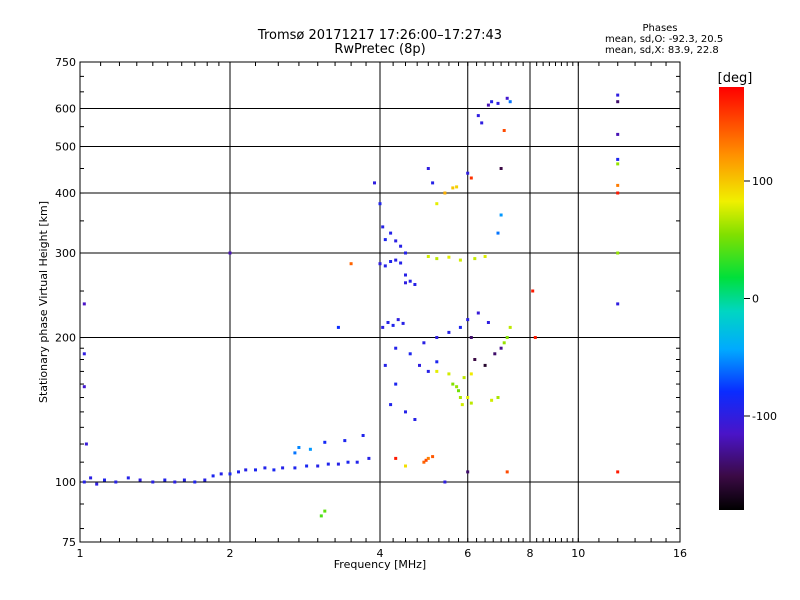  I want to click on phases-o-stats: mean, sd,O: -92.3, 20.5, so click(664, 39).